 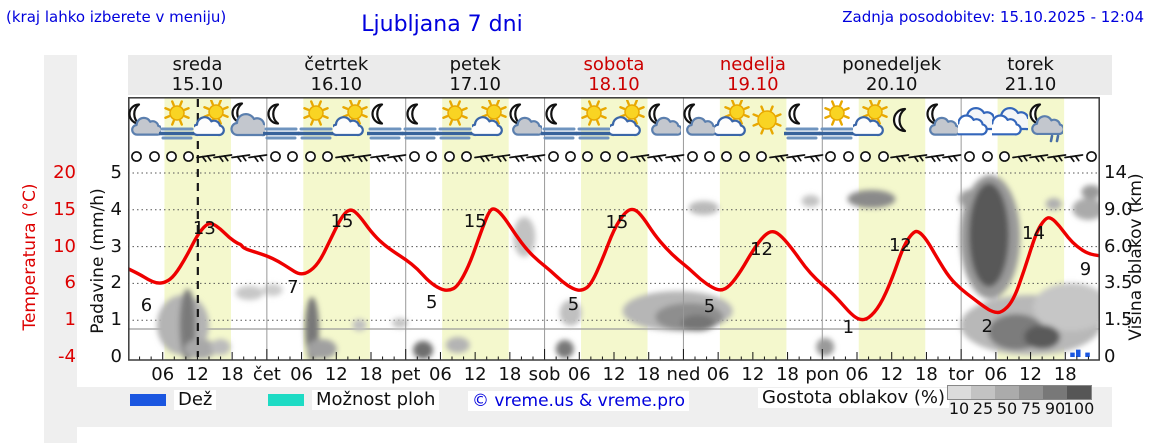 What do you see at coordinates (146, 305) in the screenshot?
I see `temp-value-label: 6` at bounding box center [146, 305].